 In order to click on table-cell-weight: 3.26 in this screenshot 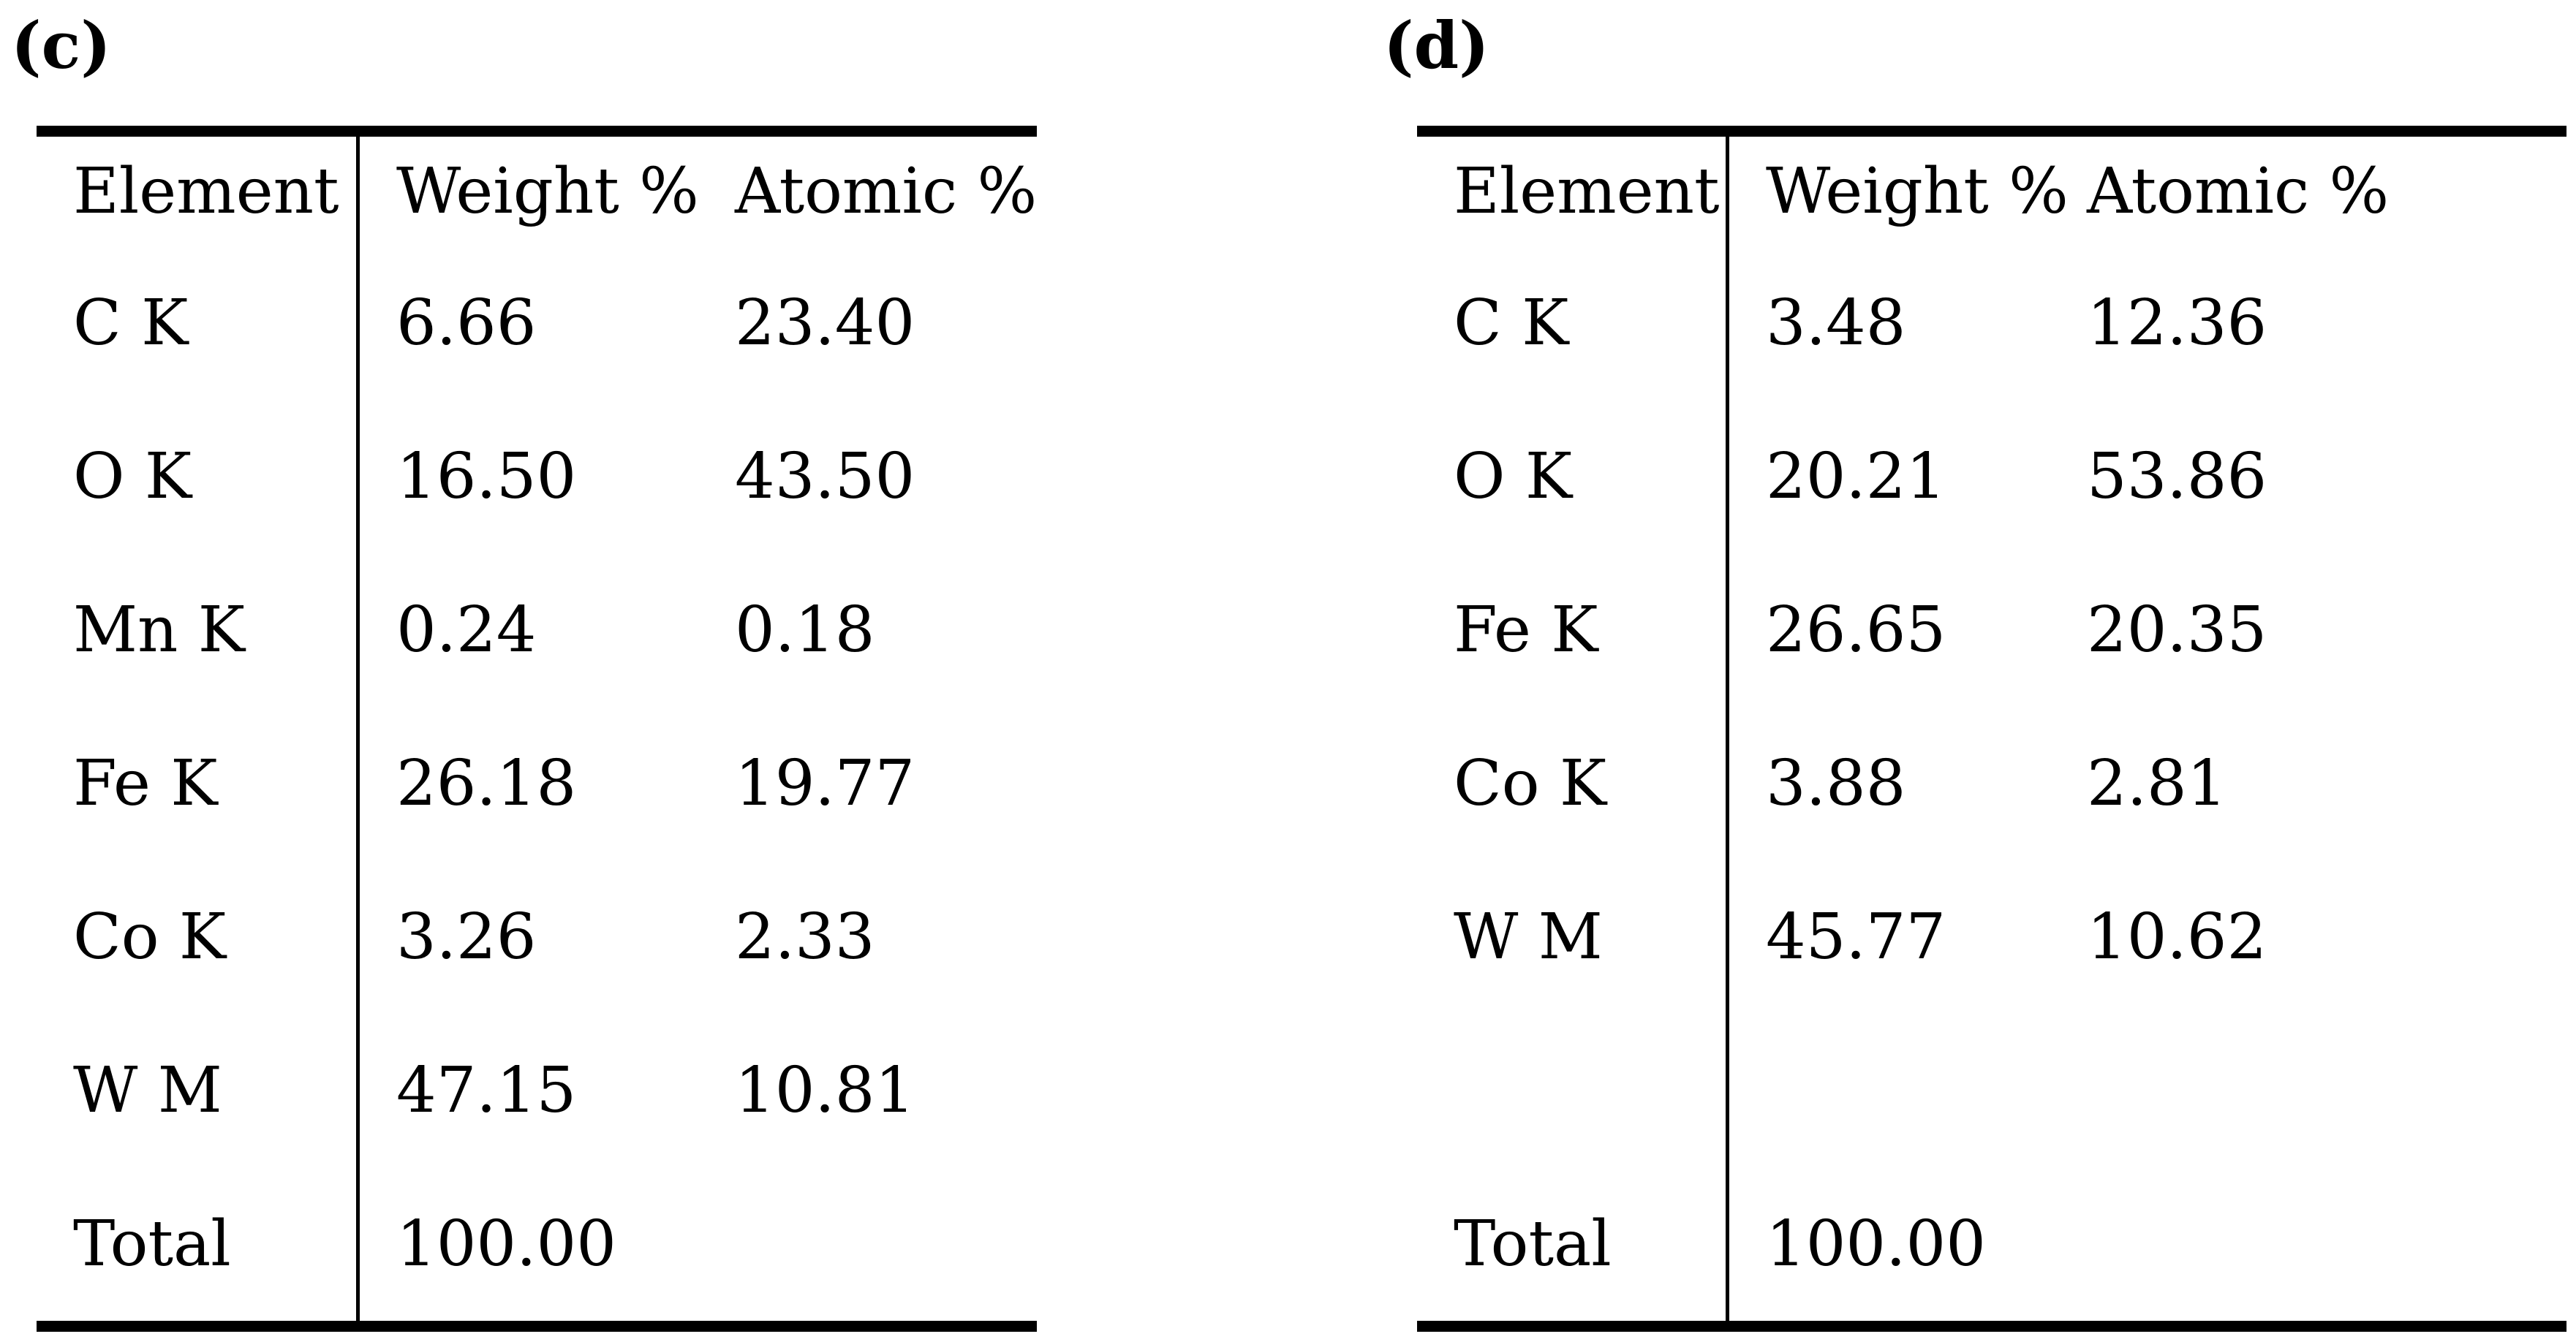, I will do `click(466, 937)`.